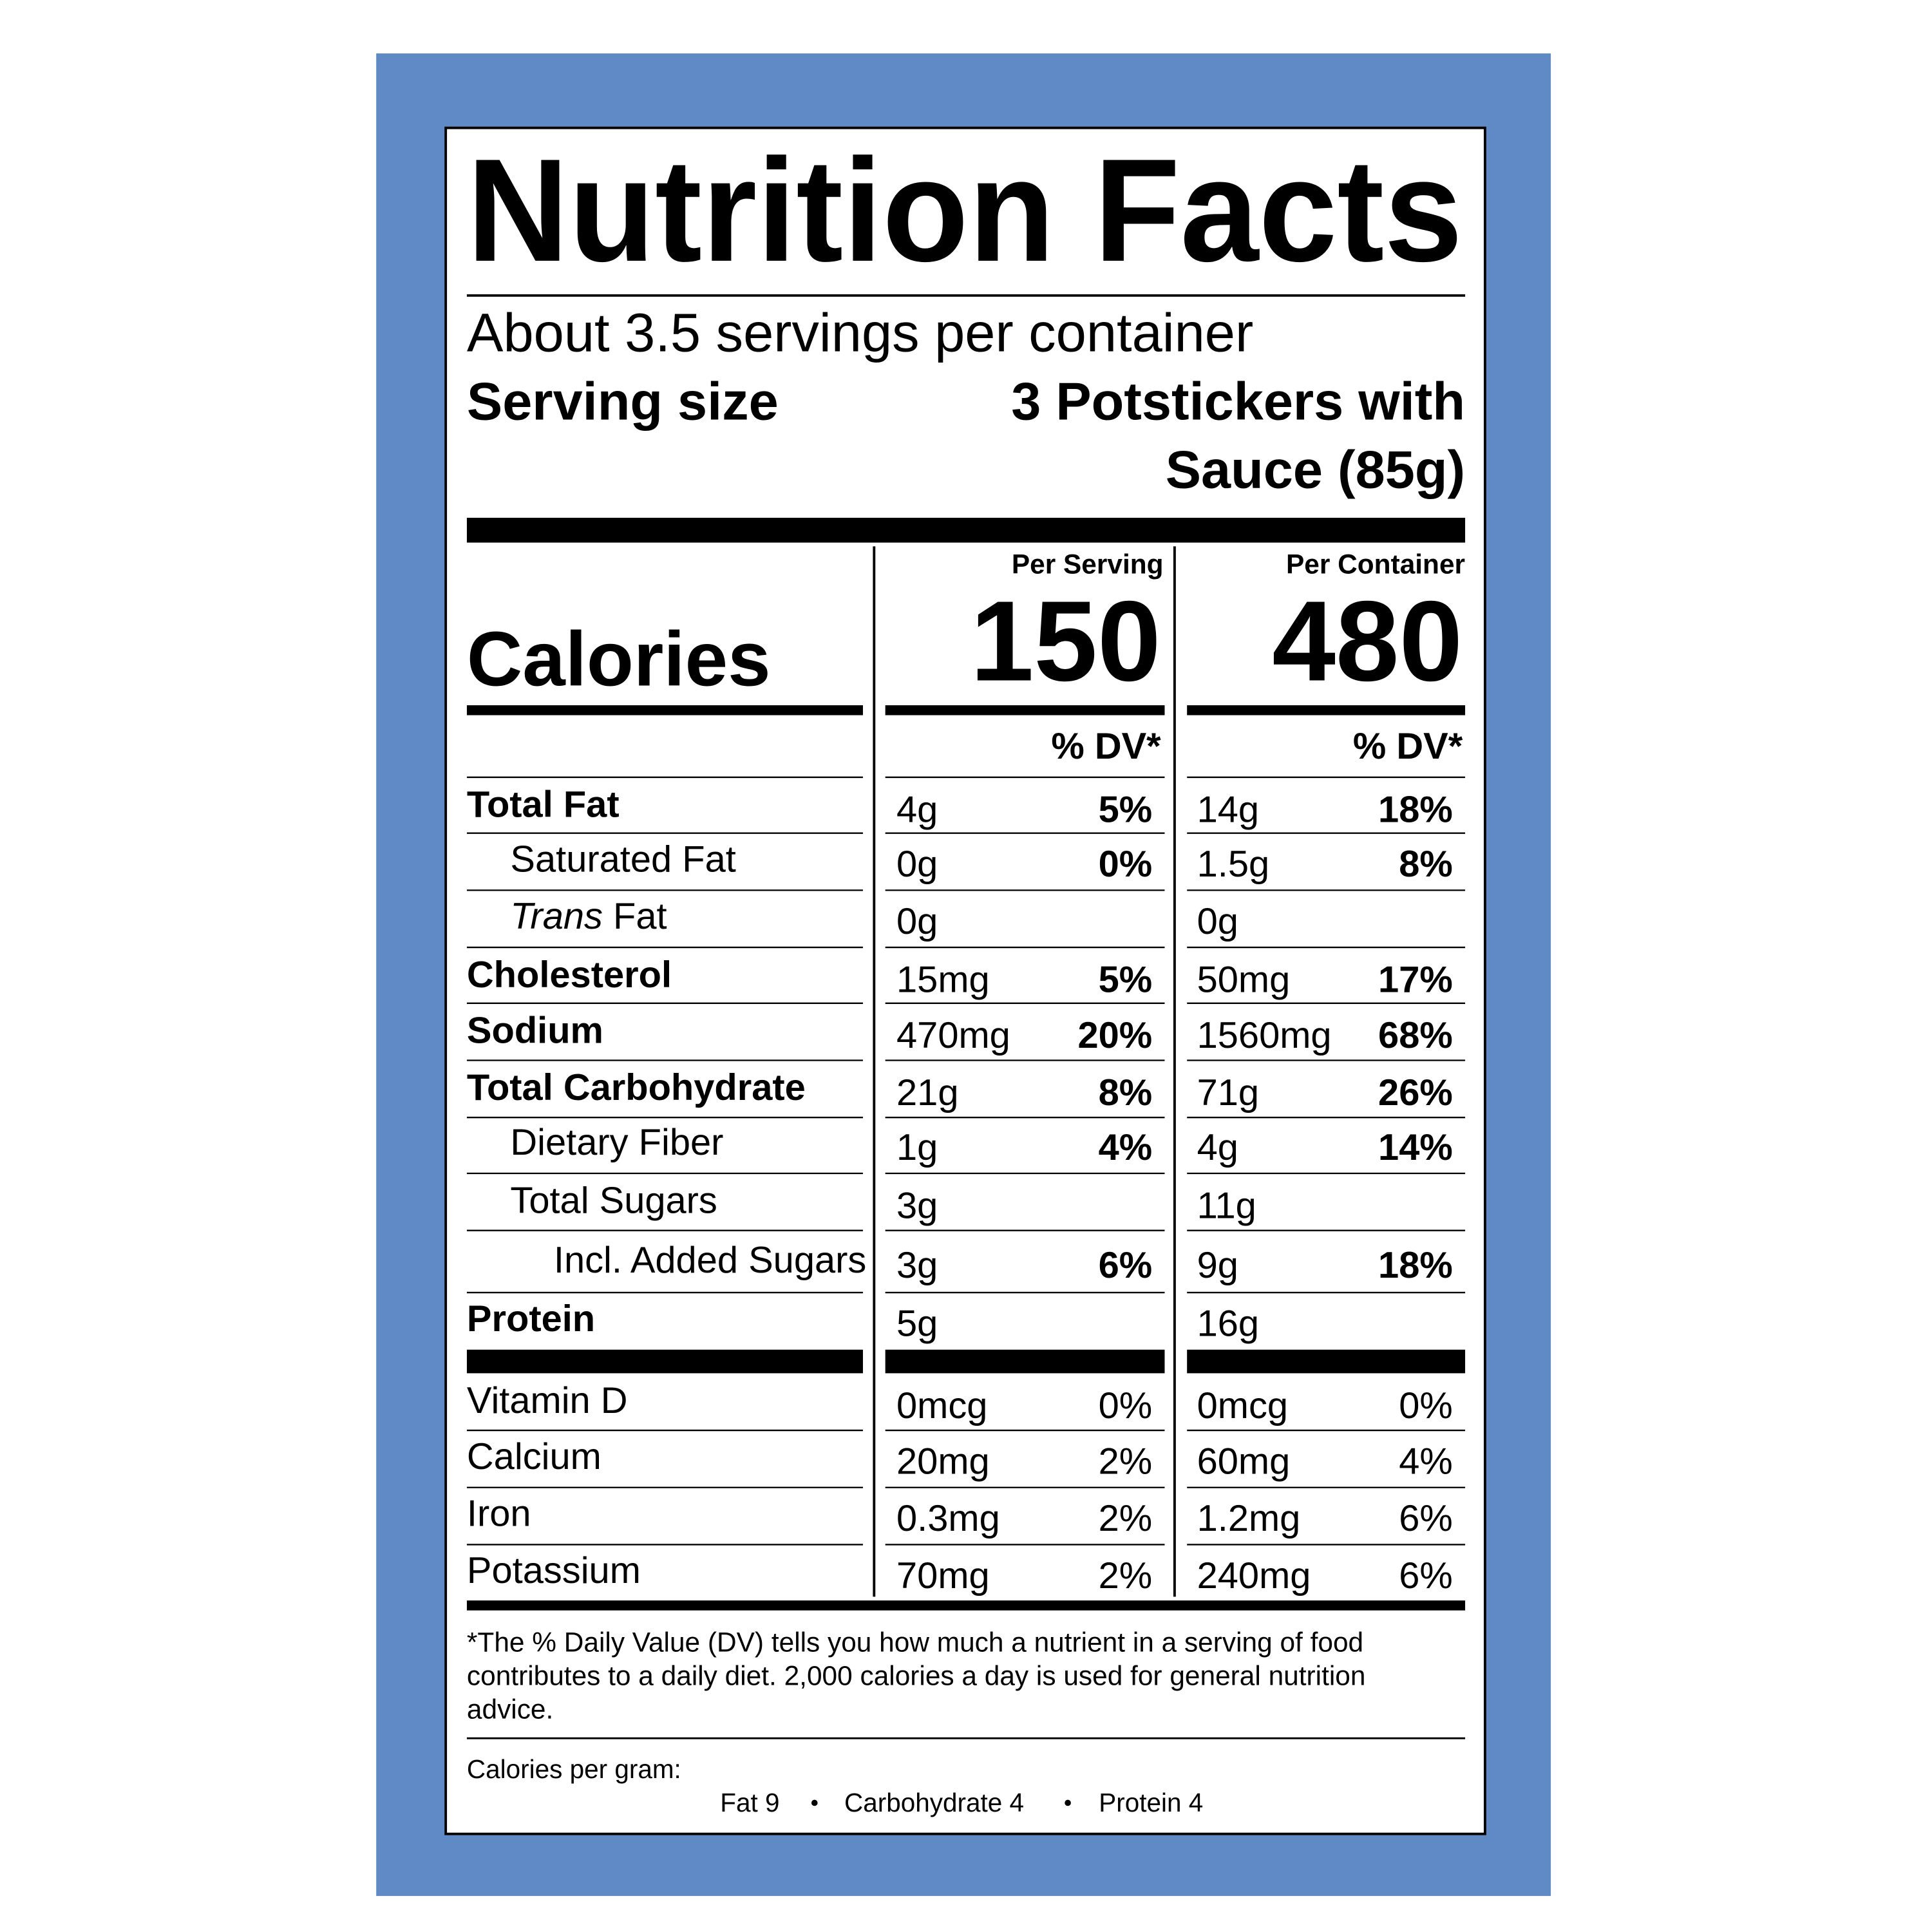 This screenshot has height=1932, width=1932. Describe the element at coordinates (534, 1457) in the screenshot. I see `nutrient-name: Calcium` at that location.